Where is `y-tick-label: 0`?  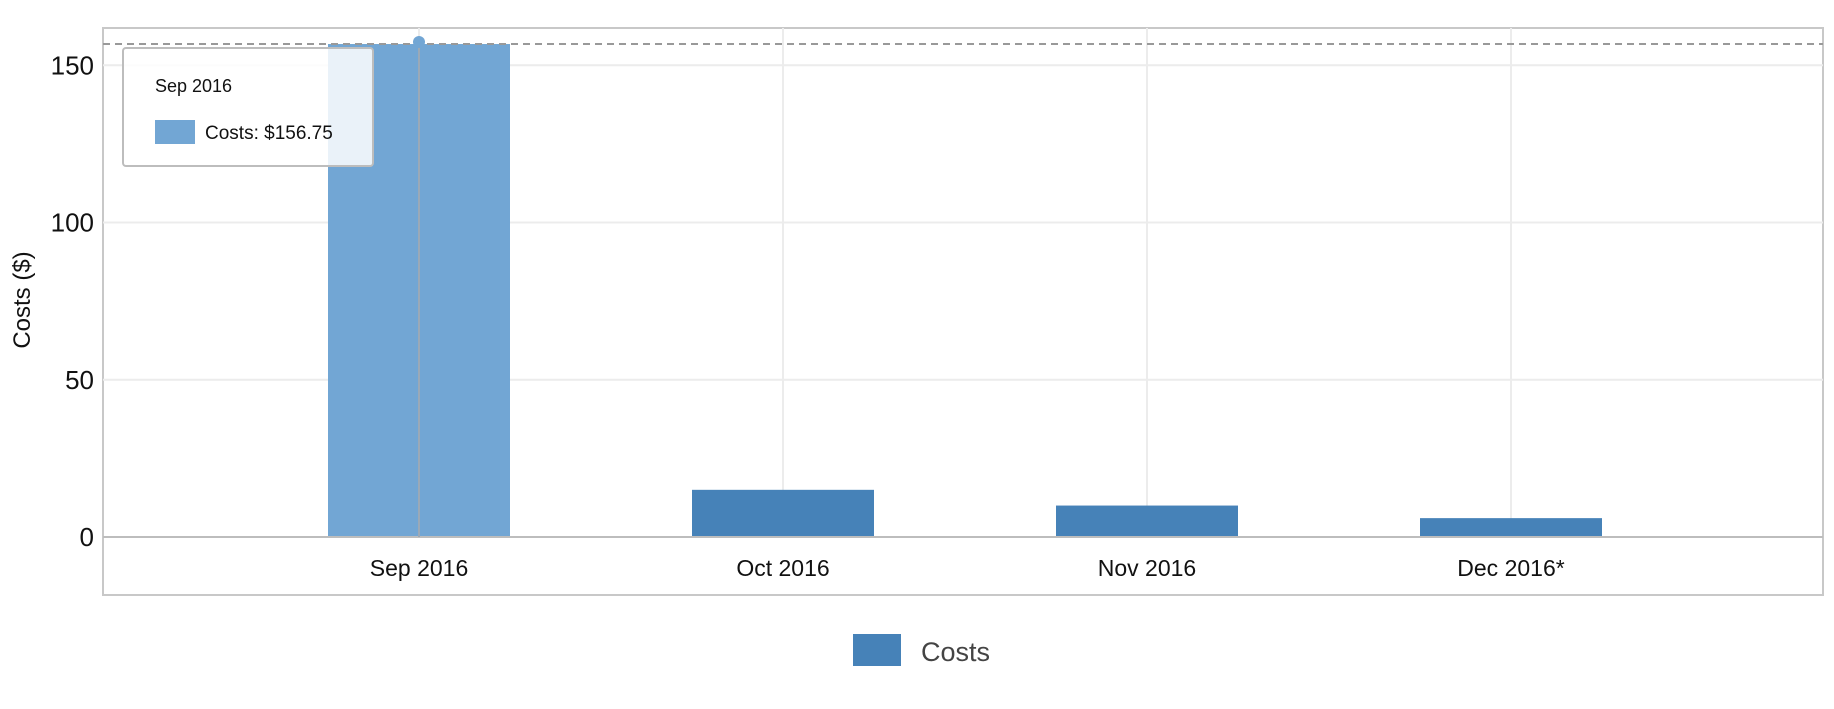 y-tick-label: 0 is located at coordinates (87, 537).